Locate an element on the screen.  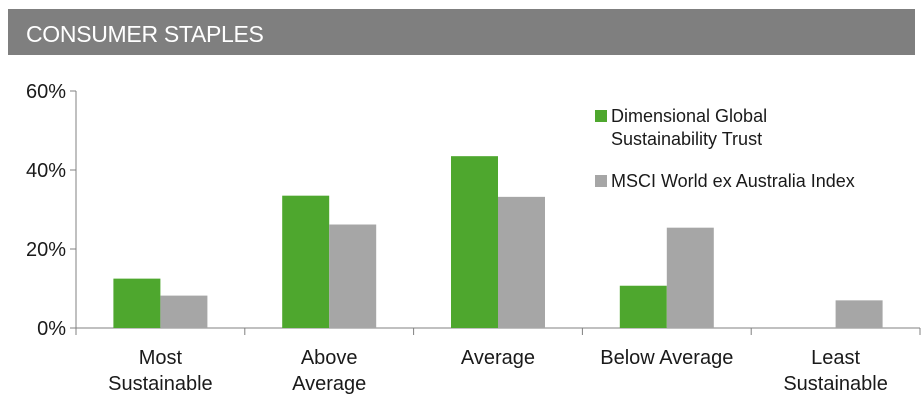
y-axis: 0% 20% 40% 60% is located at coordinates (51, 210).